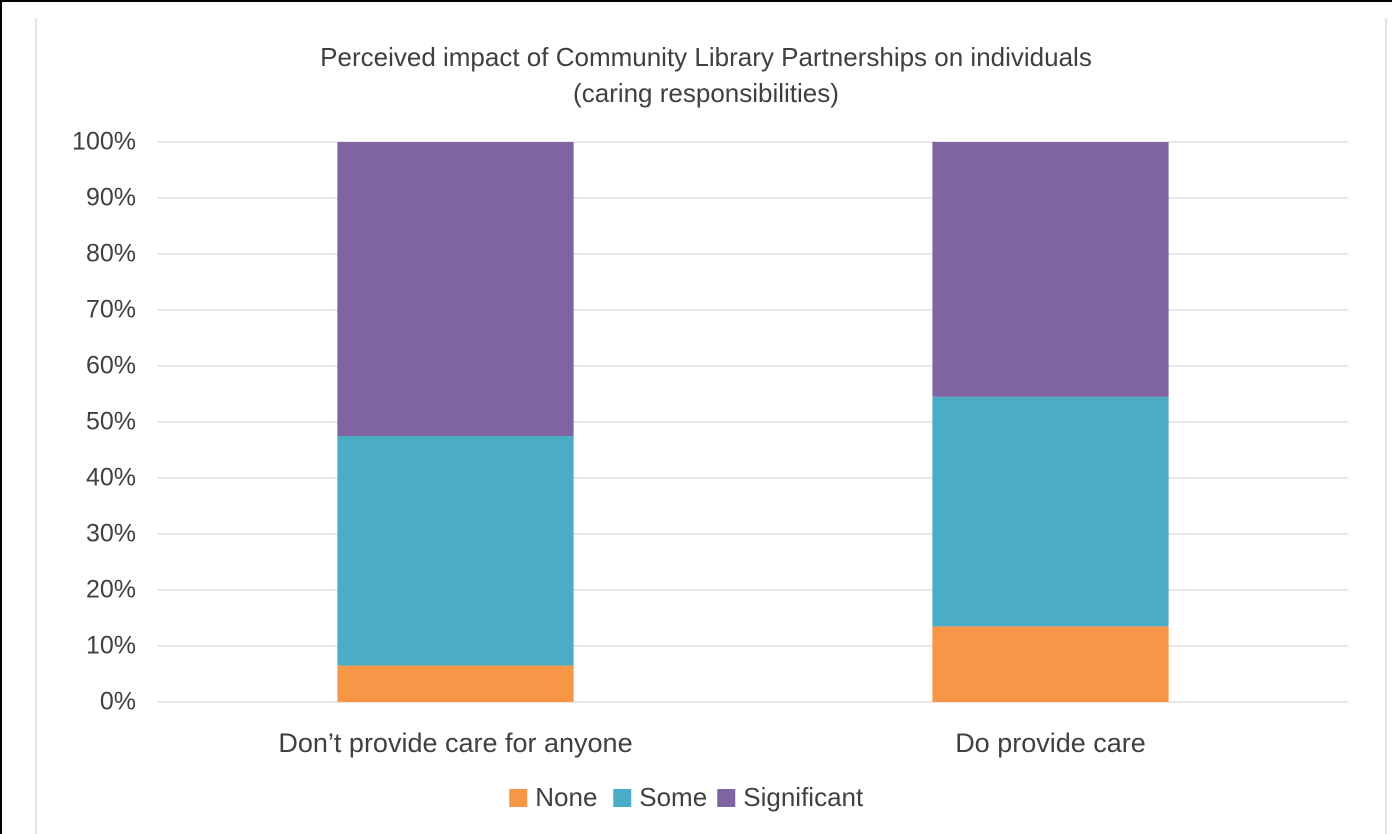  What do you see at coordinates (111, 254) in the screenshot?
I see `y-tick-label: 80%` at bounding box center [111, 254].